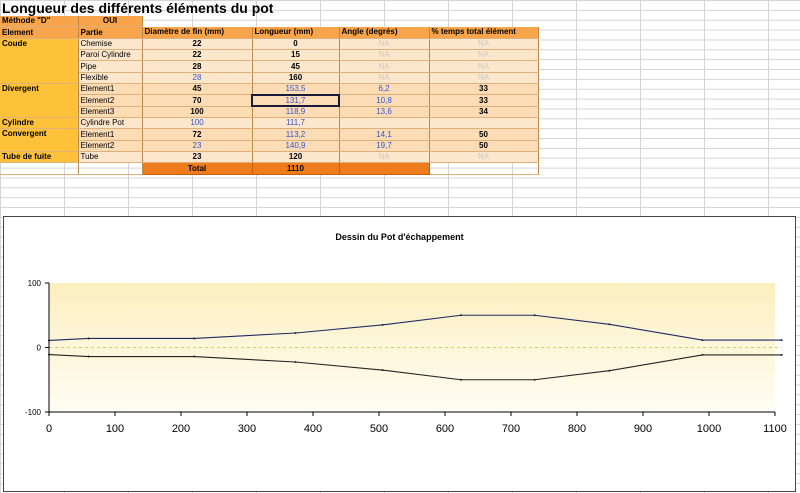 The image size is (800, 493). Describe the element at coordinates (296, 55) in the screenshot. I see `longueur-cell: 15` at that location.